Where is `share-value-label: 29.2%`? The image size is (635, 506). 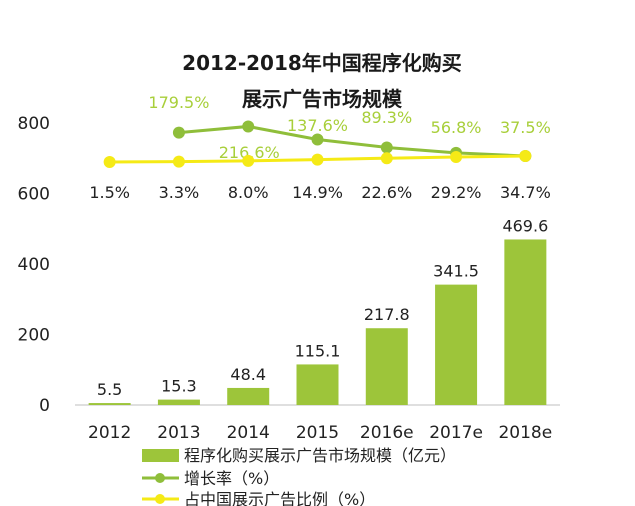 share-value-label: 29.2% is located at coordinates (456, 192).